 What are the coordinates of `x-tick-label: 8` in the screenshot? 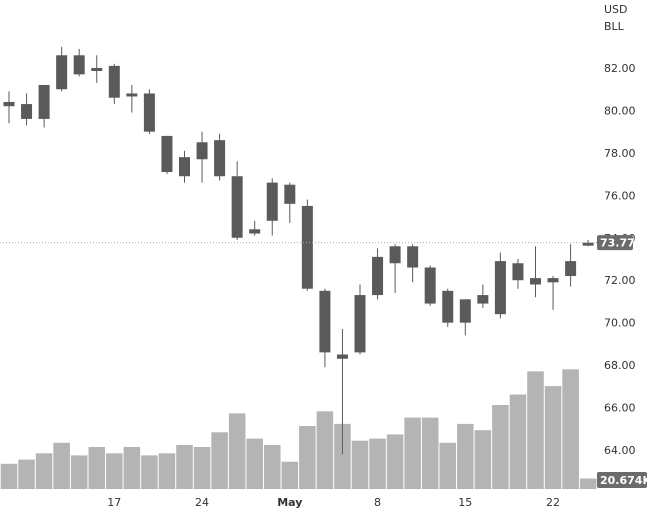 It's located at (377, 502).